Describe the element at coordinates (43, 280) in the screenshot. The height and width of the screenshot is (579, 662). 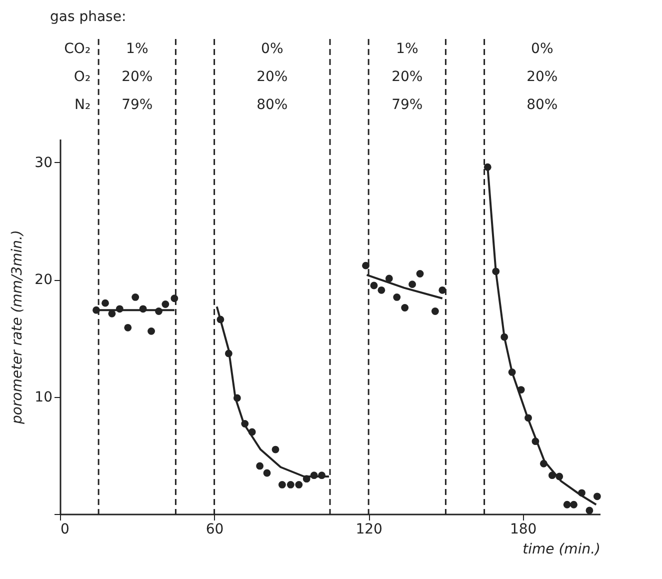
I see `y-tick-label: 20` at that location.